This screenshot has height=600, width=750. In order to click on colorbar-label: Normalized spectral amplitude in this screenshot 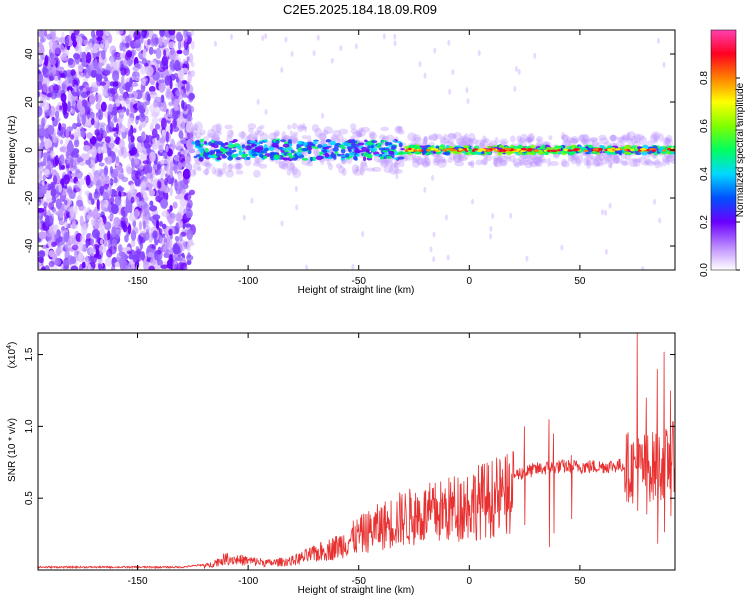, I will do `click(740, 149)`.